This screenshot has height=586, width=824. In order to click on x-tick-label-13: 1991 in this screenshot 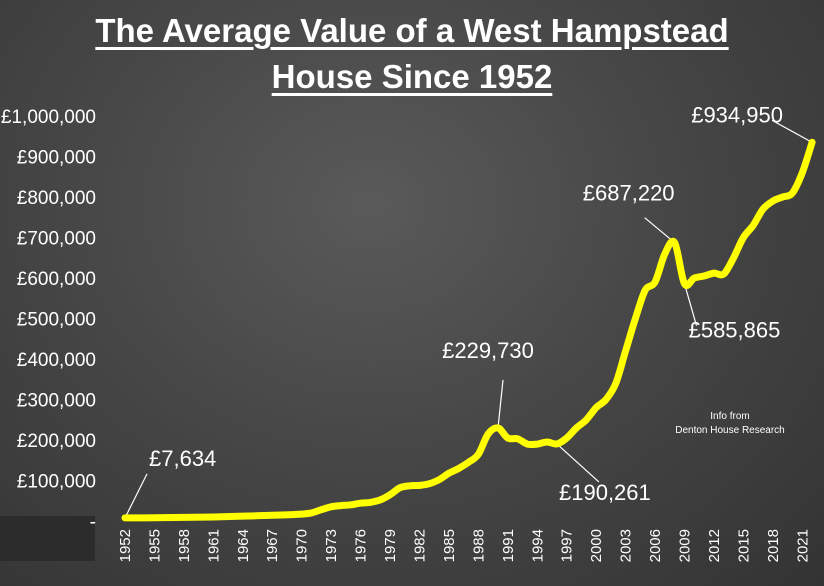, I will do `click(508, 545)`.